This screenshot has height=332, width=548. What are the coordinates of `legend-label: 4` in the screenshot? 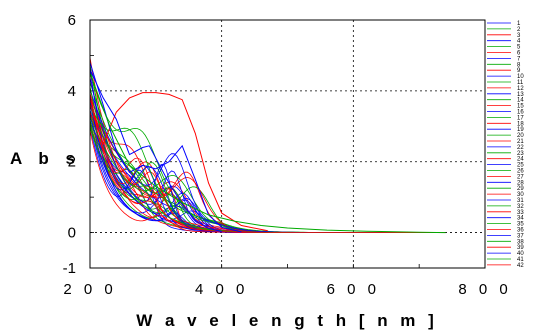 It's located at (519, 42).